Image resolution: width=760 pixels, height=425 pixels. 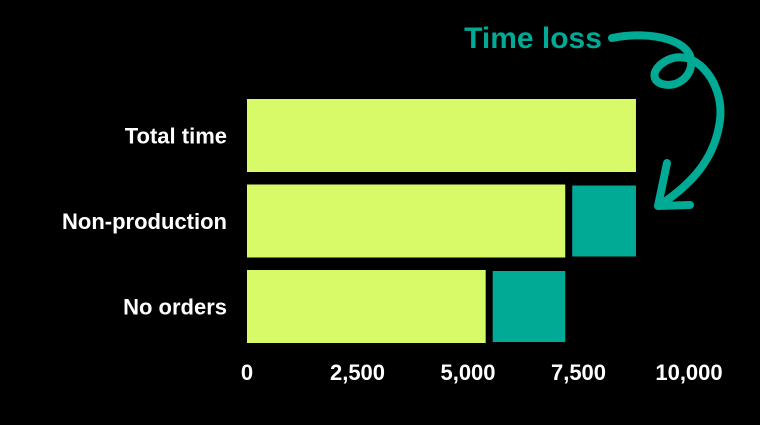 What do you see at coordinates (467, 372) in the screenshot?
I see `x-tick-label: 5,000` at bounding box center [467, 372].